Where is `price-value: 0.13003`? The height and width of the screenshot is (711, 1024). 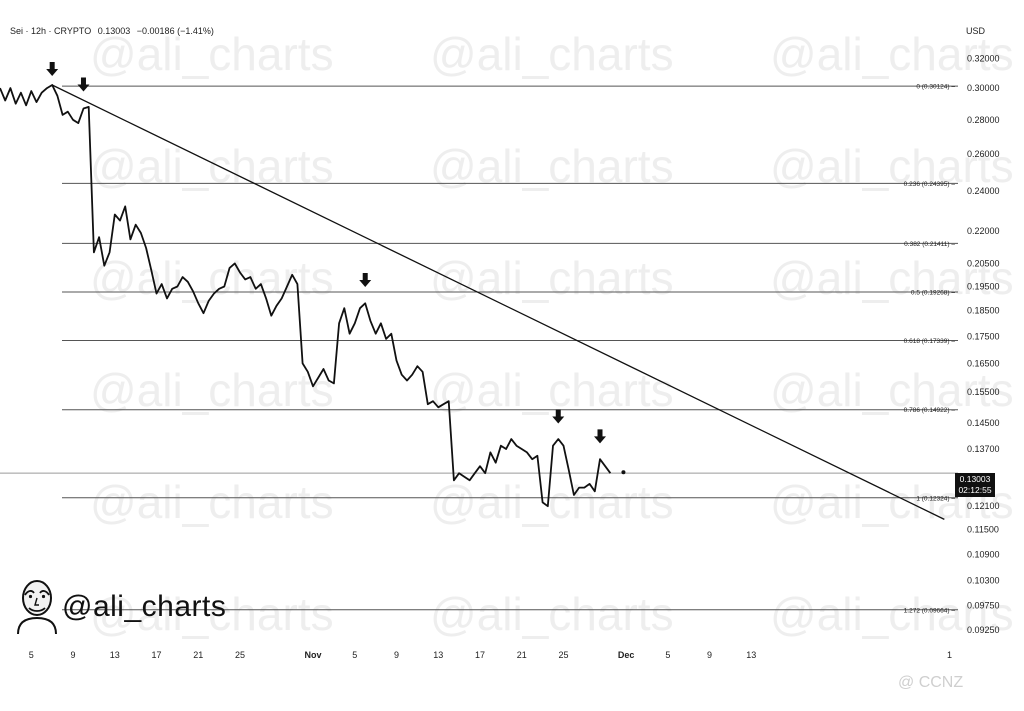 price-value: 0.13003 is located at coordinates (114, 31).